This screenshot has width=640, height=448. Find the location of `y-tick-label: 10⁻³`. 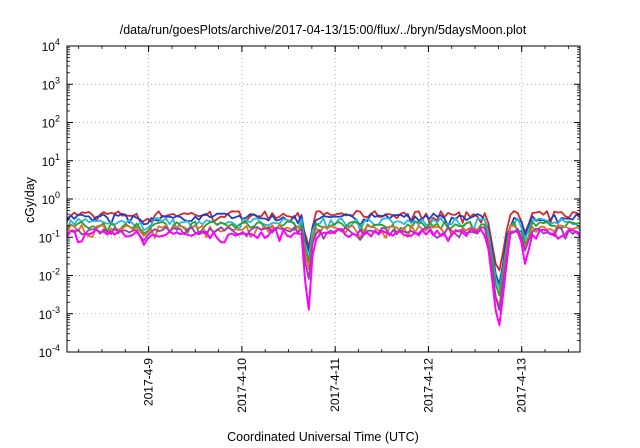

y-tick-label: 10⁻³ is located at coordinates (49, 313).